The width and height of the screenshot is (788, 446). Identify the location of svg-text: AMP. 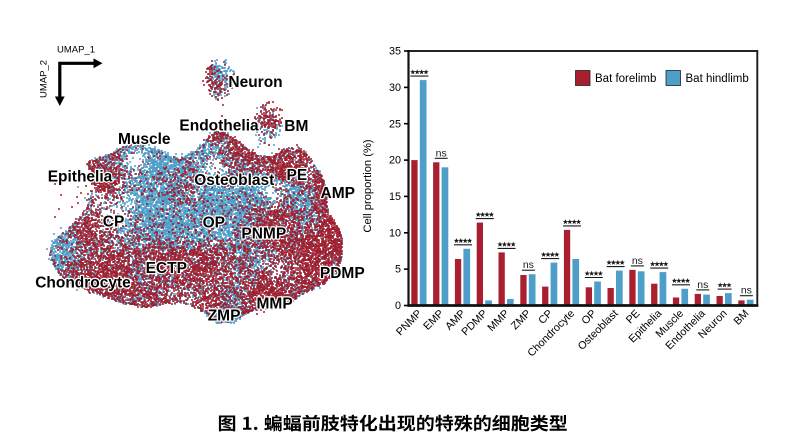
(338, 193).